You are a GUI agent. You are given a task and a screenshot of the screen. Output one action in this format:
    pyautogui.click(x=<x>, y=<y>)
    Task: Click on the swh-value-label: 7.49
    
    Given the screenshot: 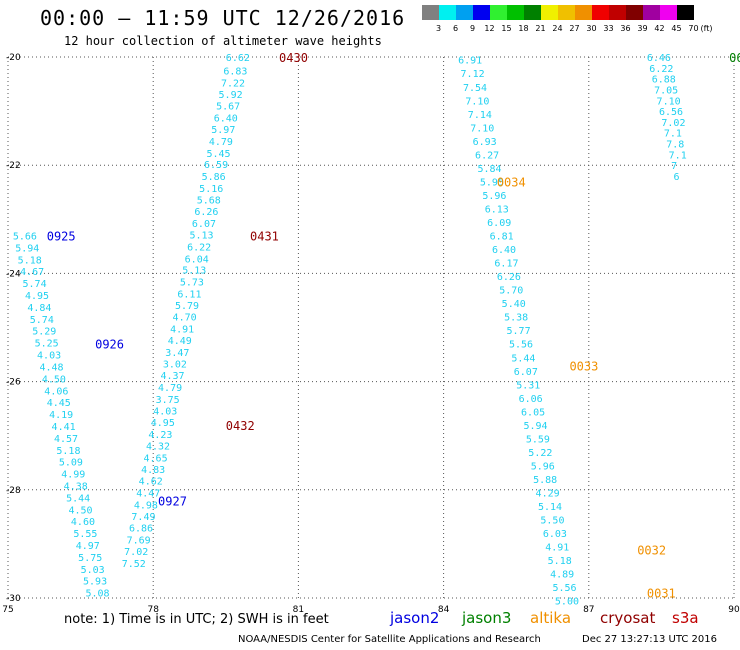 What is the action you would take?
    pyautogui.click(x=143, y=517)
    